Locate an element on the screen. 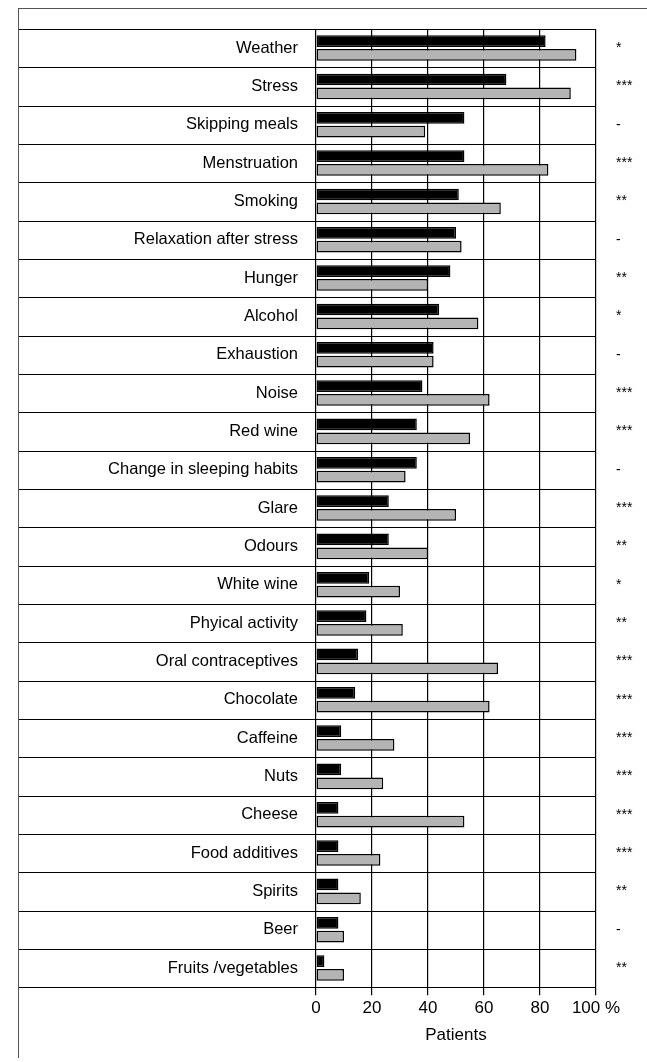  x-tick-label: 0 is located at coordinates (316, 1008).